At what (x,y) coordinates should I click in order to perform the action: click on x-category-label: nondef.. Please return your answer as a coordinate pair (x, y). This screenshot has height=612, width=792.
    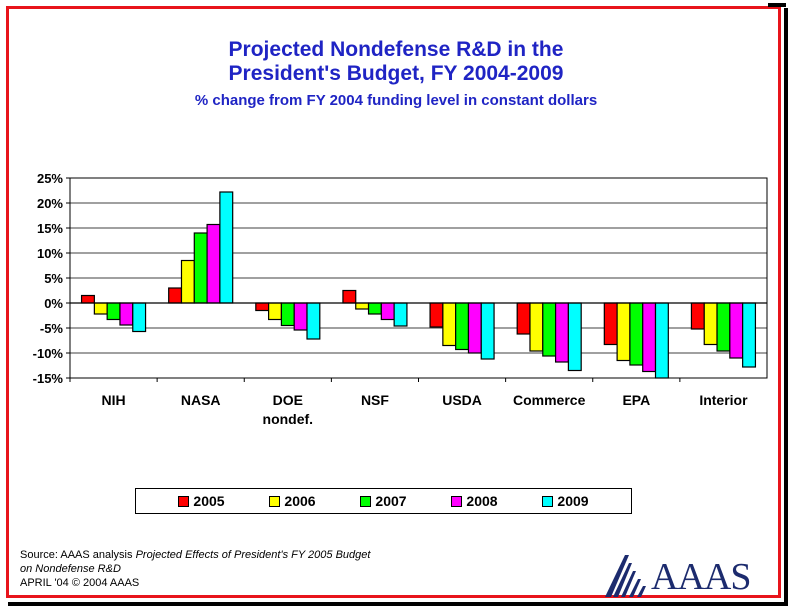
    Looking at the image, I should click on (288, 419).